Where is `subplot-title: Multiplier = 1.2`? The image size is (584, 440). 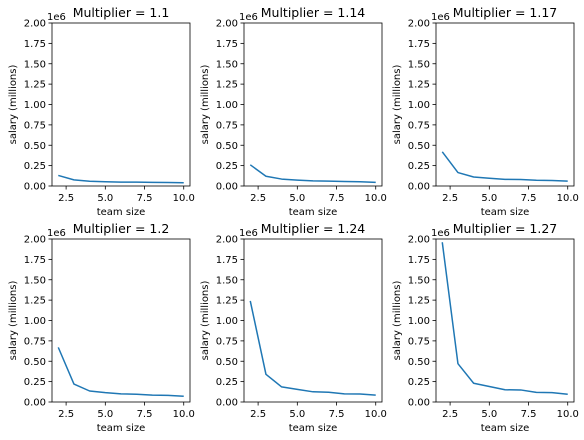 subplot-title: Multiplier = 1.2 is located at coordinates (121, 228).